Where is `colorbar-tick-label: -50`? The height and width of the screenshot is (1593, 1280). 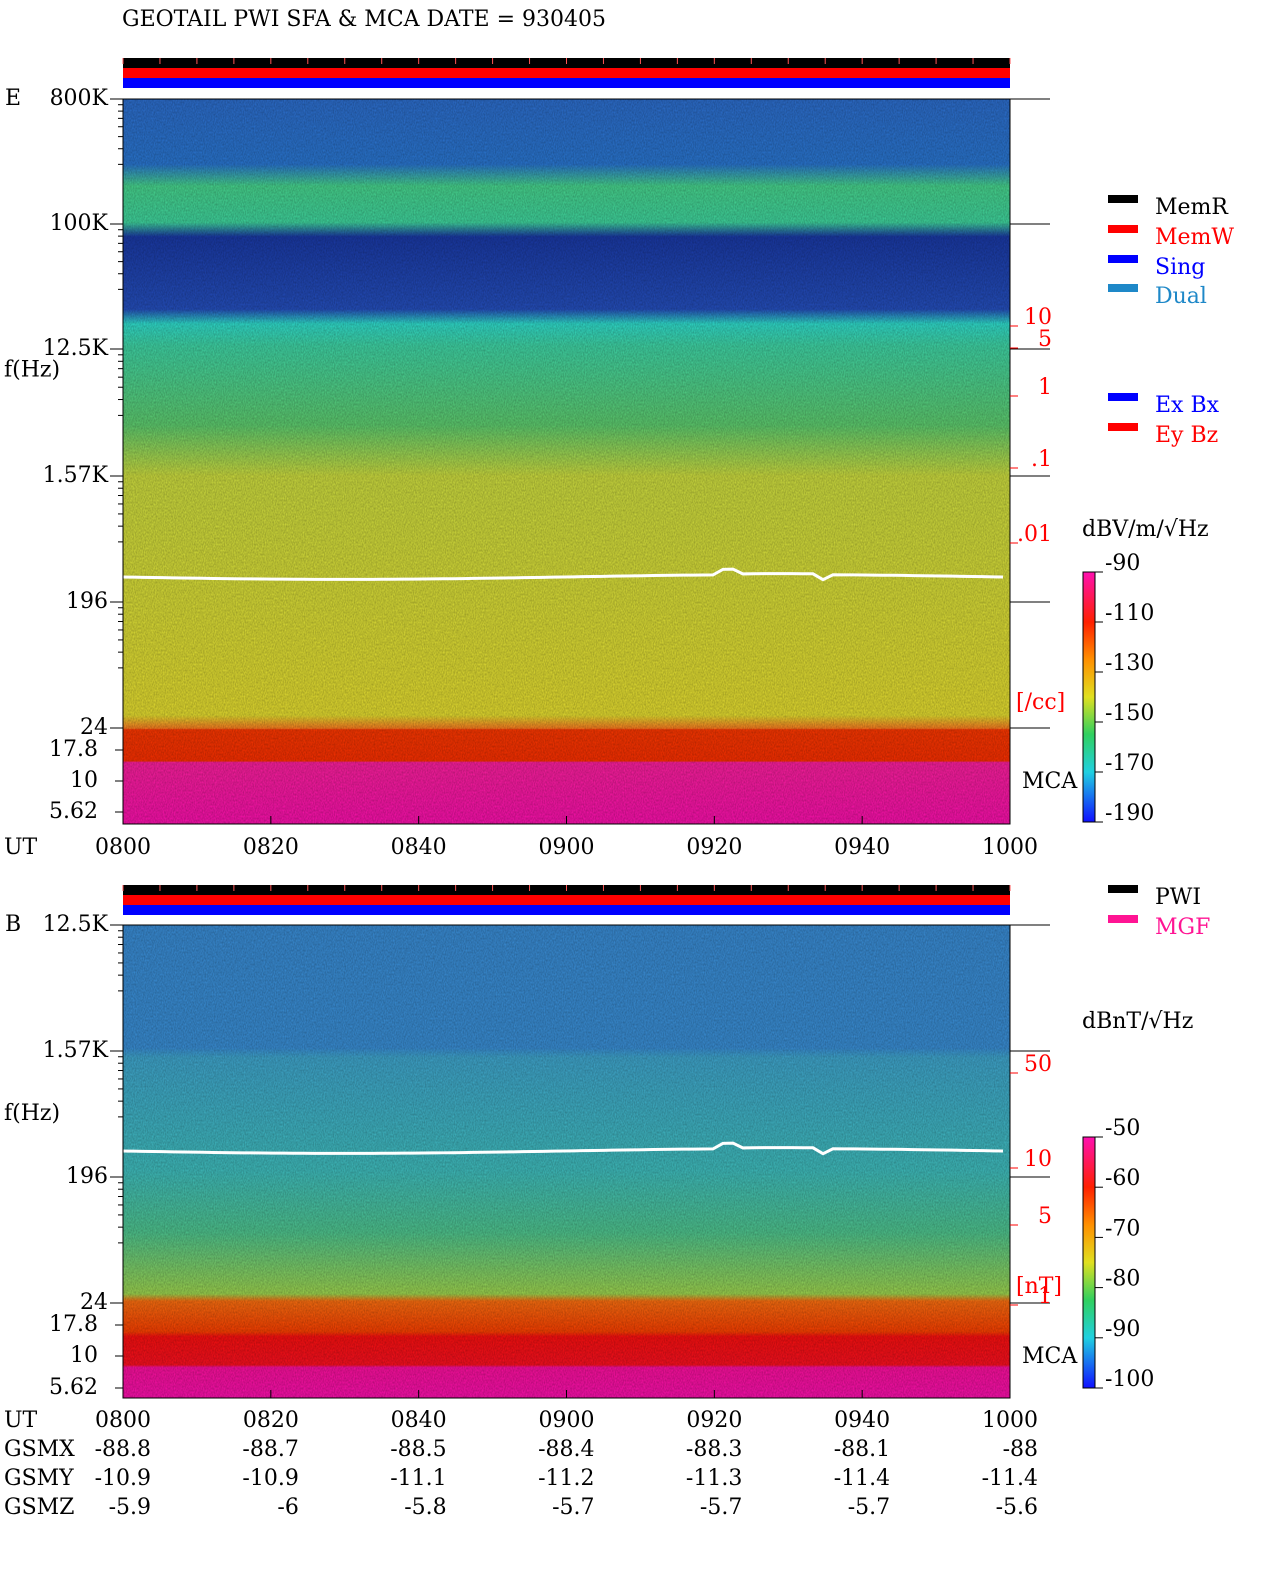
colorbar-tick-label: -50 is located at coordinates (1122, 1128).